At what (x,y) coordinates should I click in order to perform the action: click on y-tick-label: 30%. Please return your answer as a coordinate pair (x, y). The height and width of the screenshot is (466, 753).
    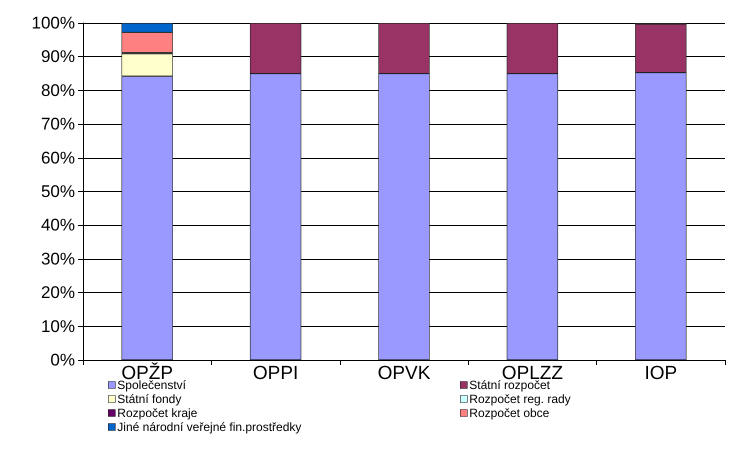
    Looking at the image, I should click on (57, 258).